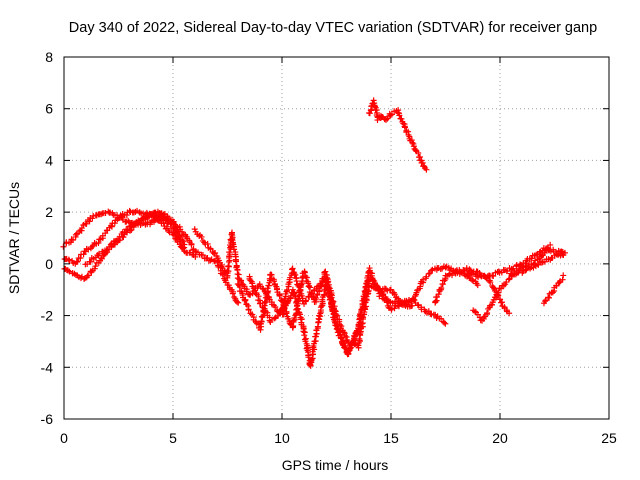 This screenshot has height=480, width=640. I want to click on y-tick-label: -6, so click(47, 419).